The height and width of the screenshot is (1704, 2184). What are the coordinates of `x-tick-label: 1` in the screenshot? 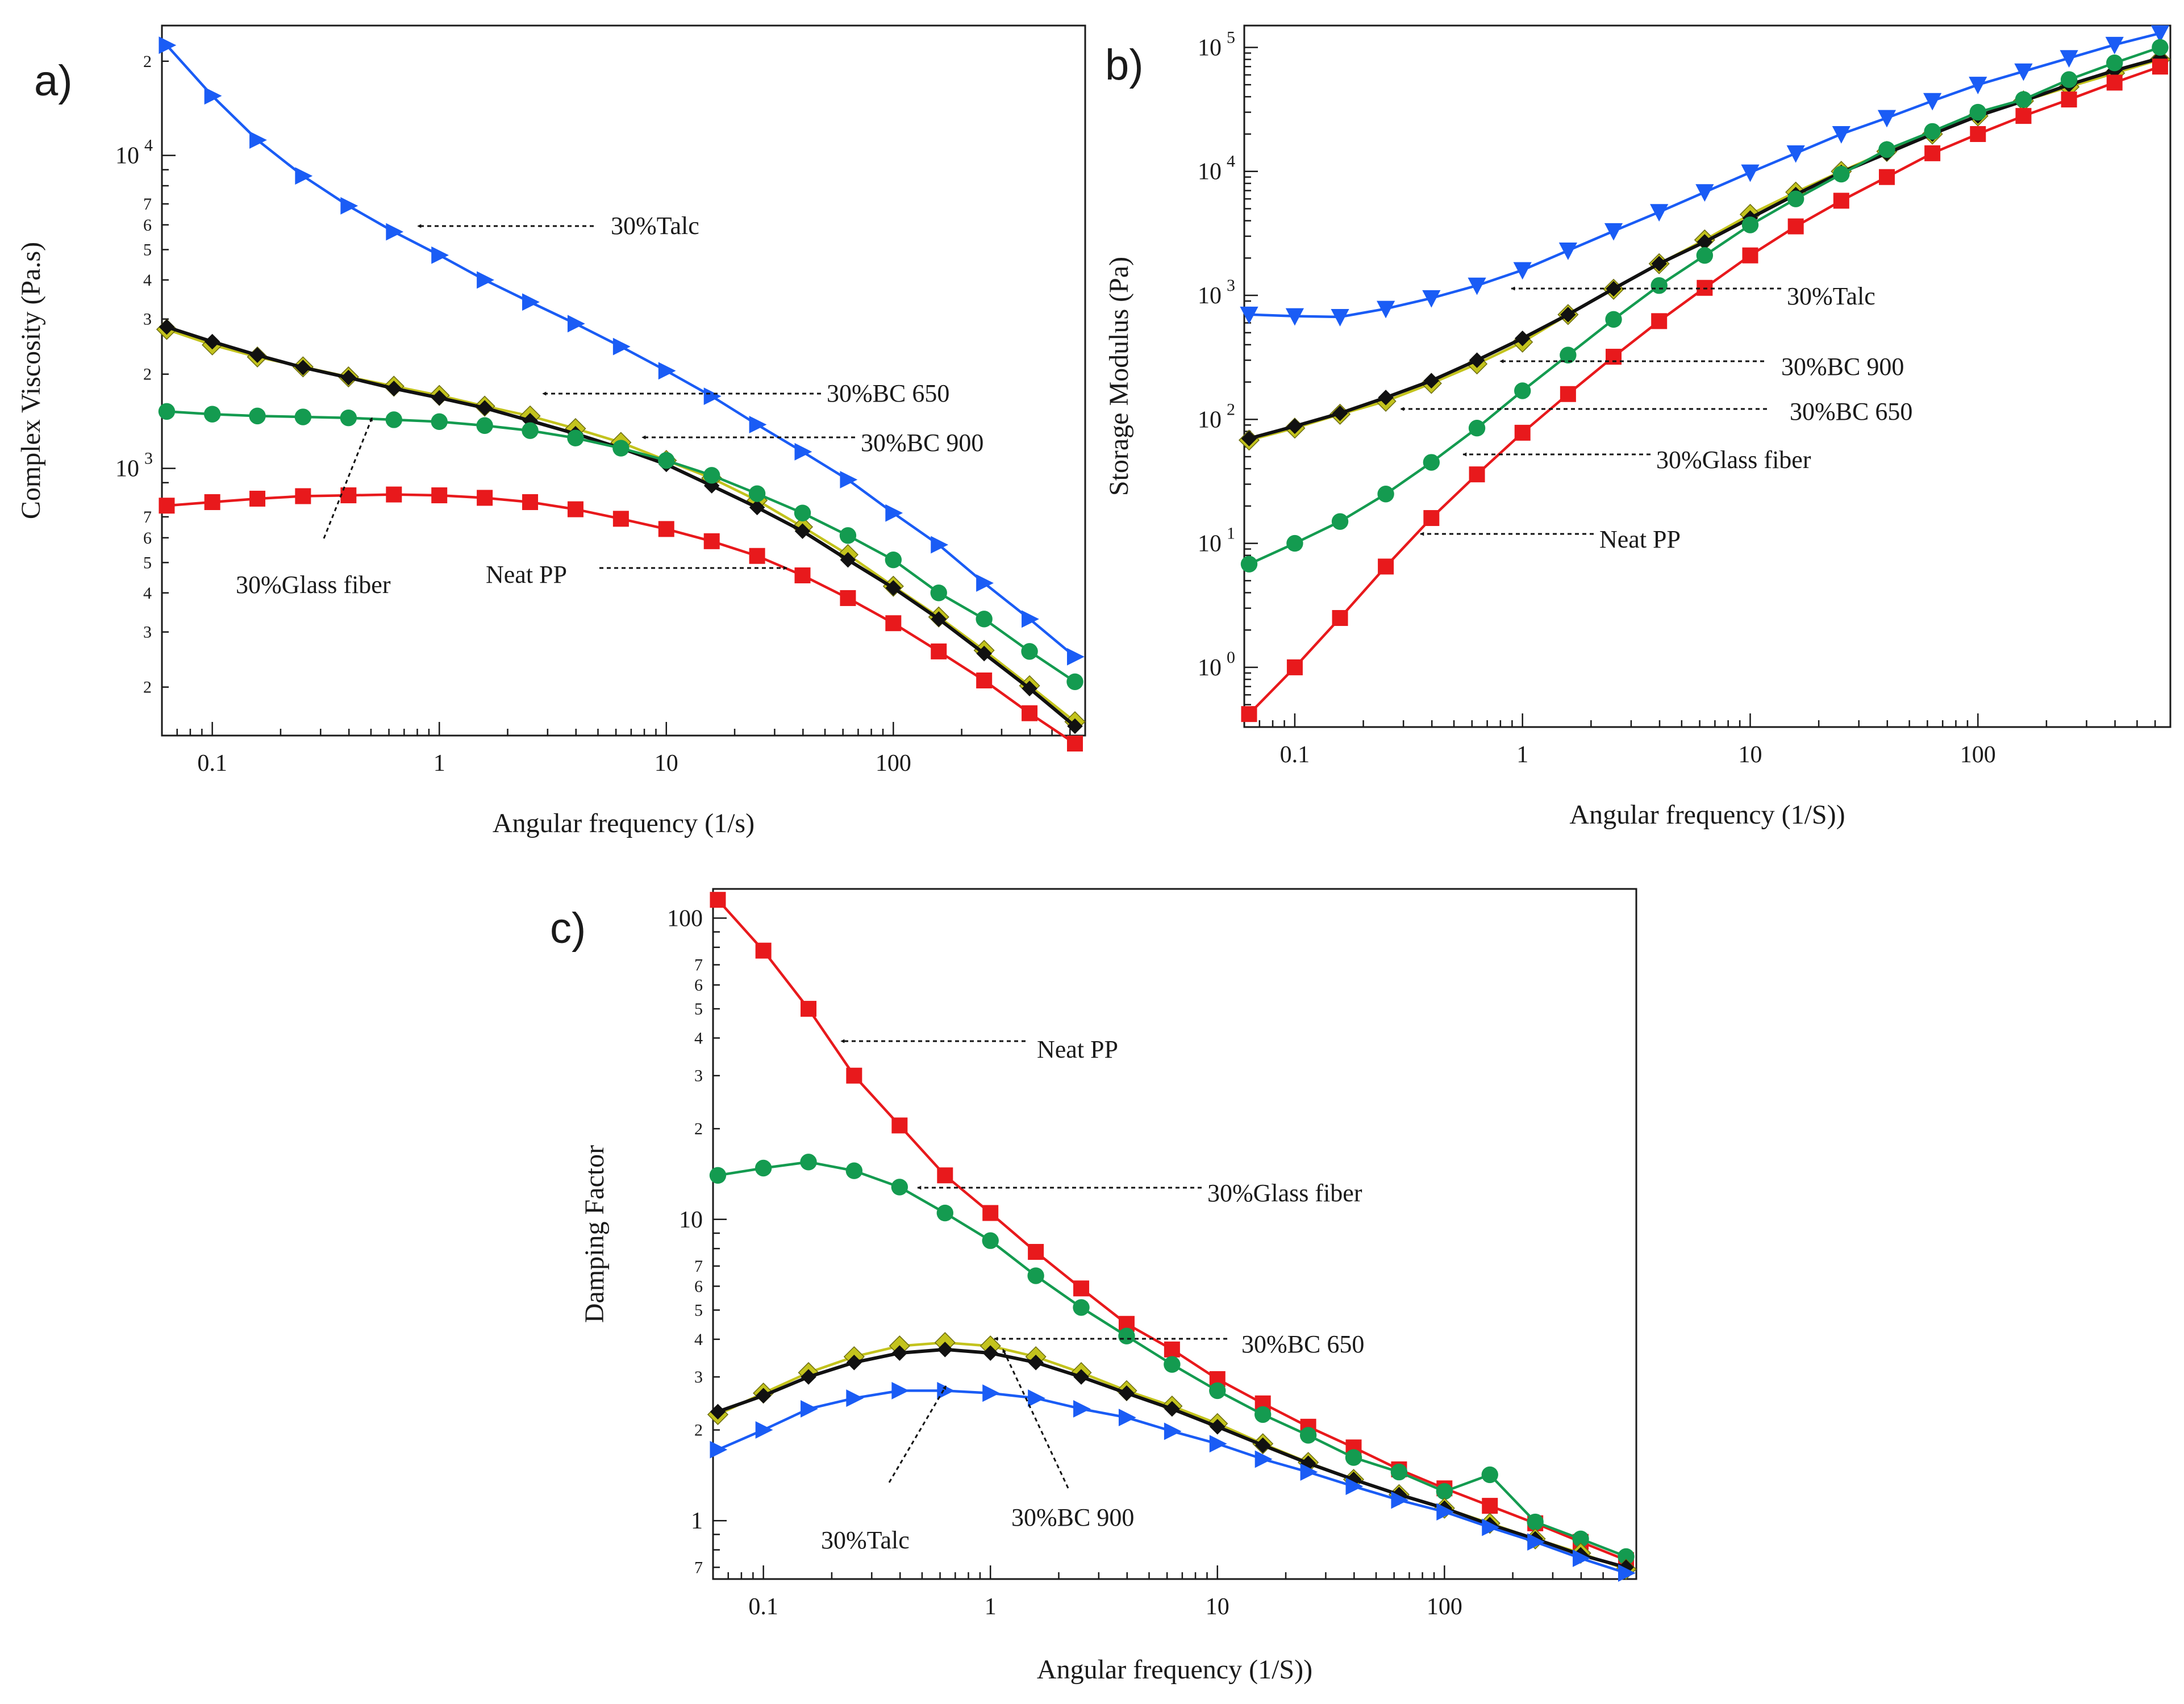 It's located at (991, 1607).